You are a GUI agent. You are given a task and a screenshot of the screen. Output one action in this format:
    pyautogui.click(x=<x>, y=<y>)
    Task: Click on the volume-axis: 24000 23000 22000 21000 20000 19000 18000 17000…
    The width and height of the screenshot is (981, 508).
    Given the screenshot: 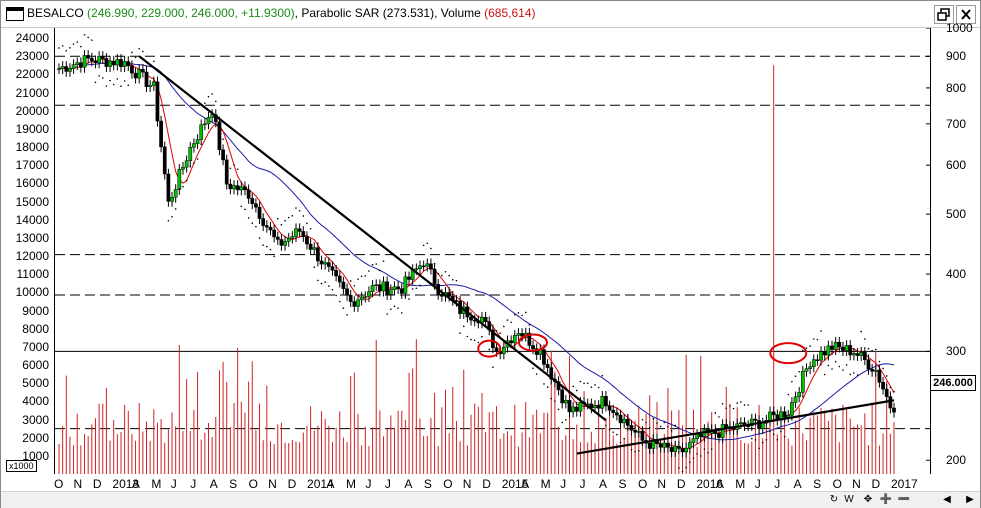 What is the action you would take?
    pyautogui.click(x=27, y=251)
    